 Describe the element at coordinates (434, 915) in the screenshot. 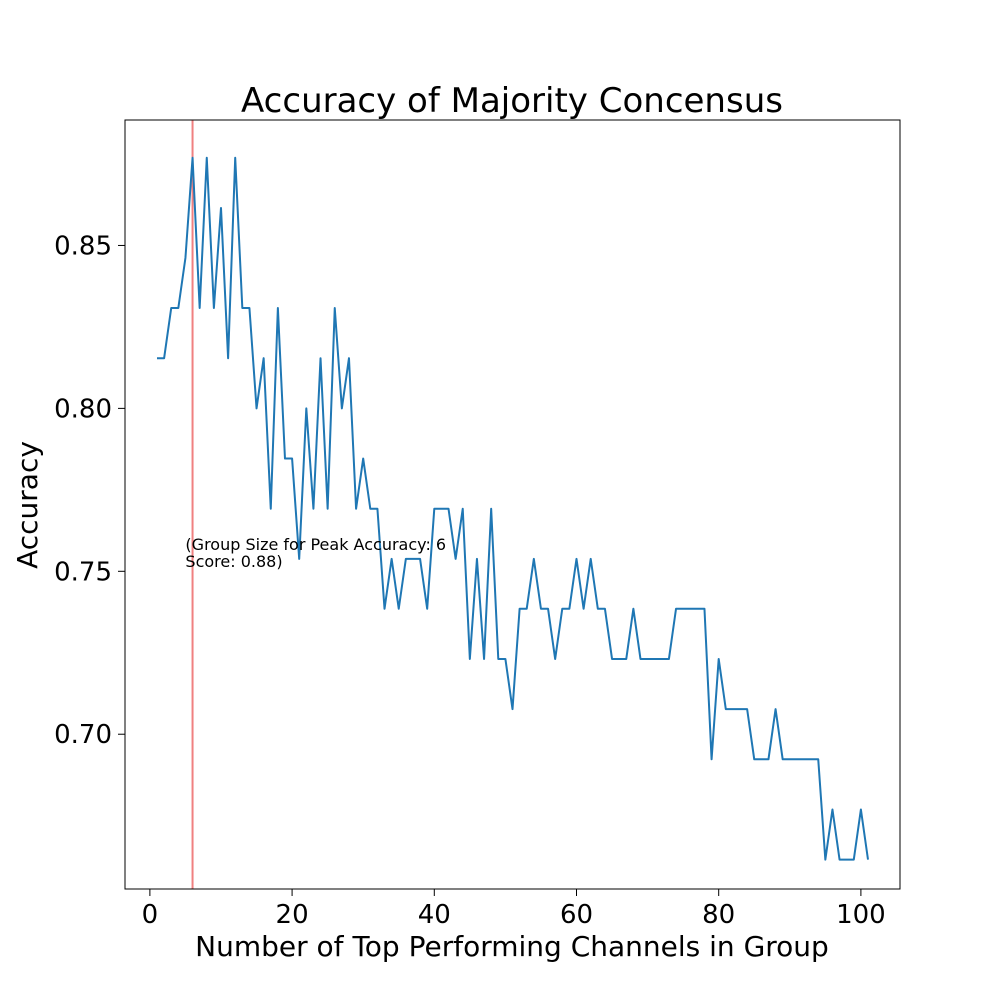

I see `x-tick-label: 40` at that location.